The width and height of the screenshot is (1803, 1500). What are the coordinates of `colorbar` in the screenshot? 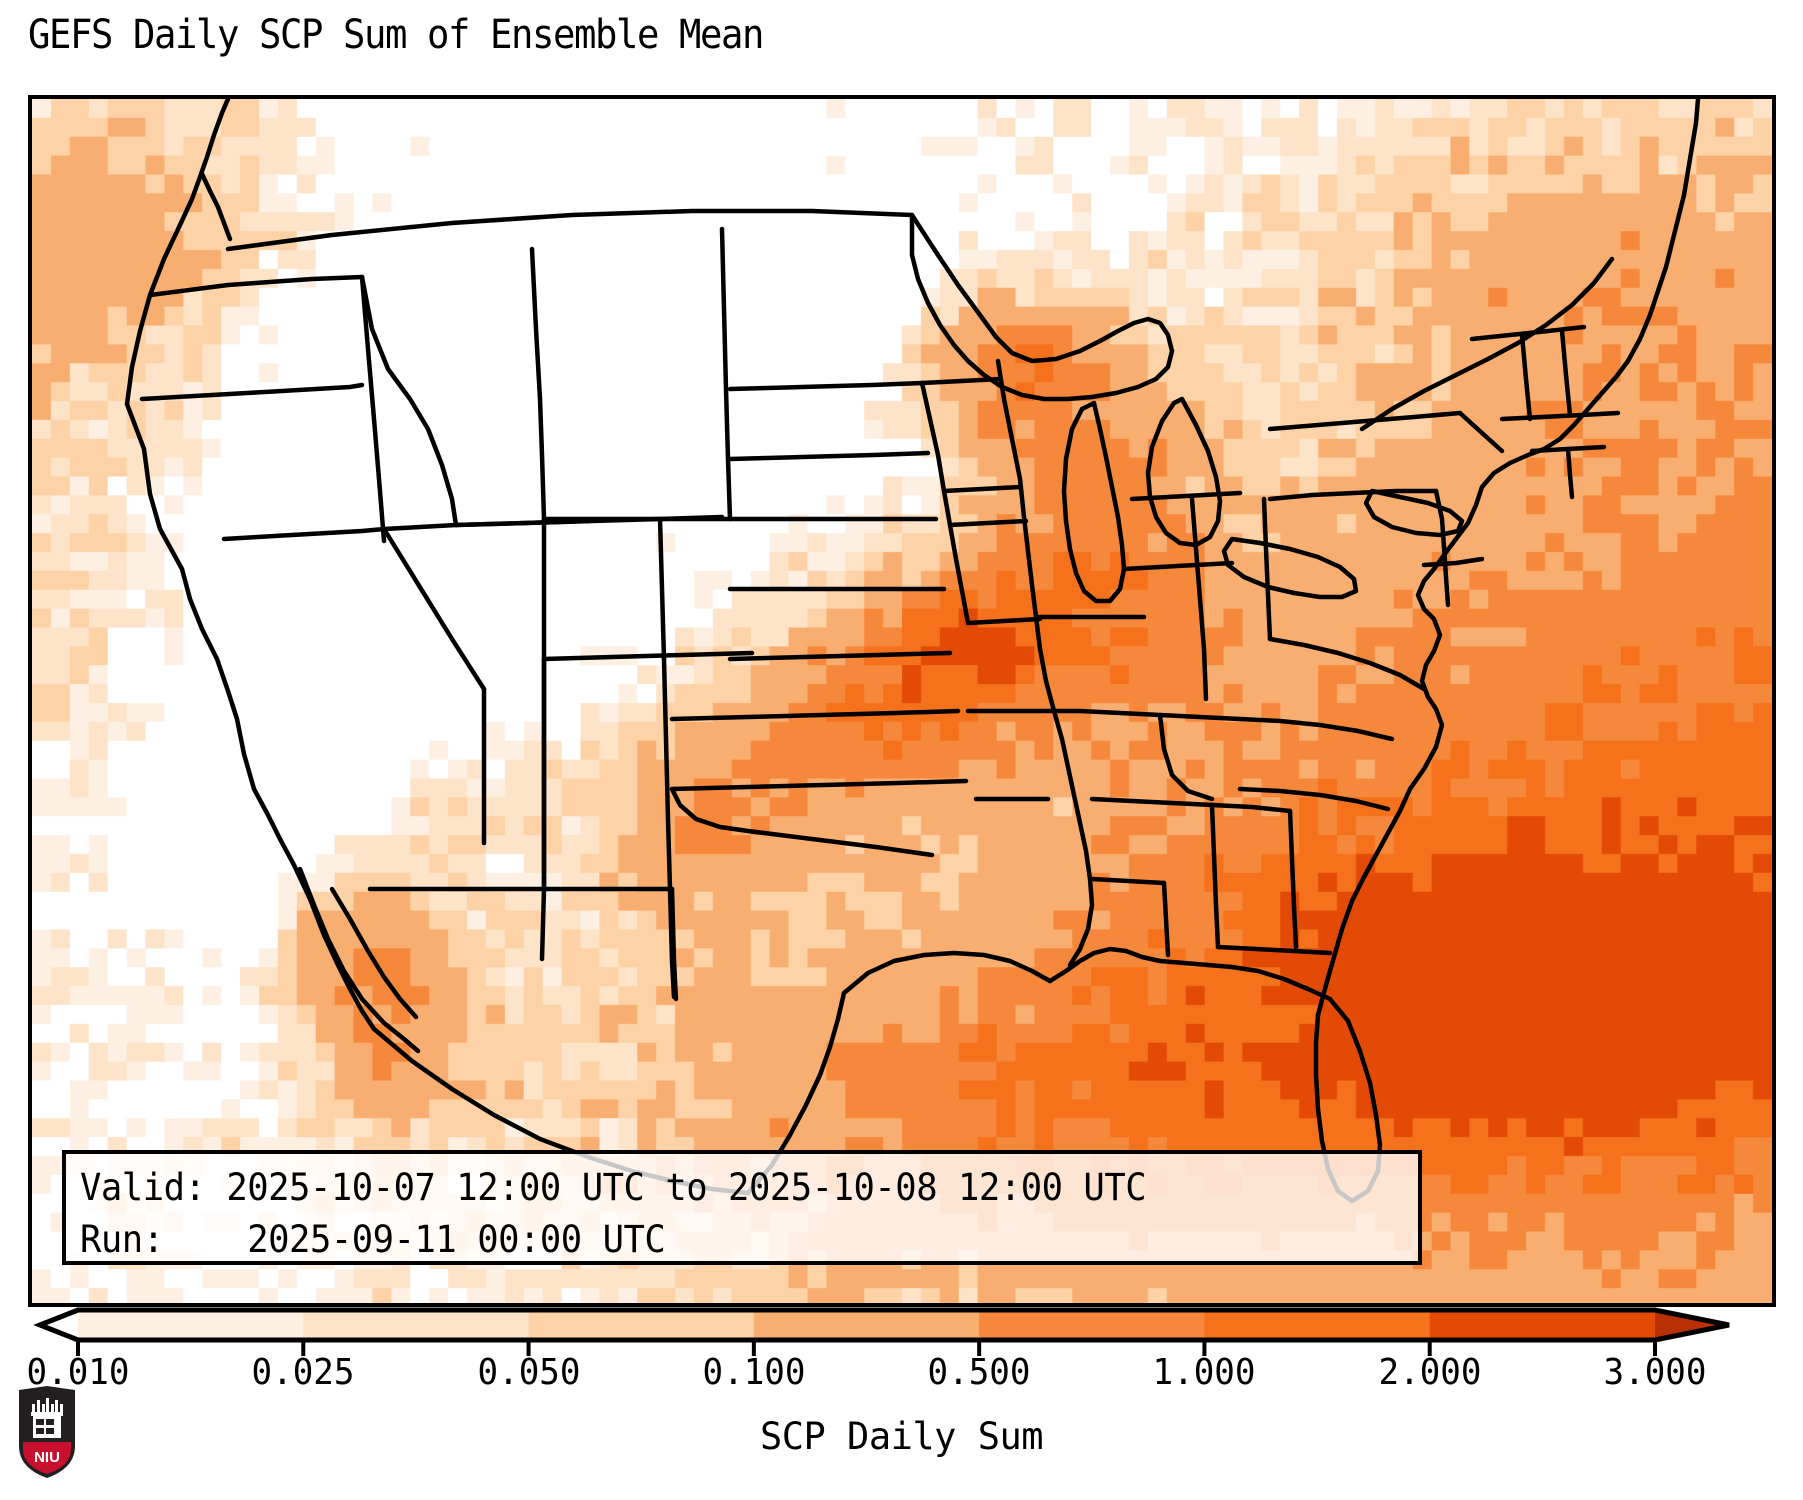 It's located at (901, 1330).